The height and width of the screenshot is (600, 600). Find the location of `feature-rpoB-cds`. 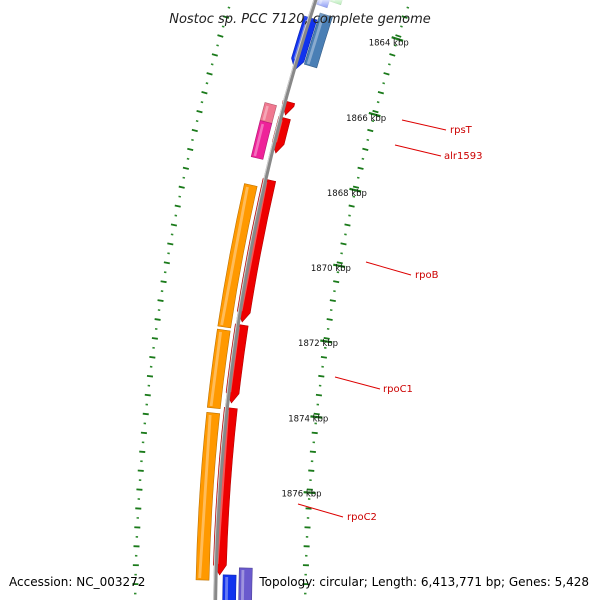

feature-rpoB-cds is located at coordinates (257, 250).